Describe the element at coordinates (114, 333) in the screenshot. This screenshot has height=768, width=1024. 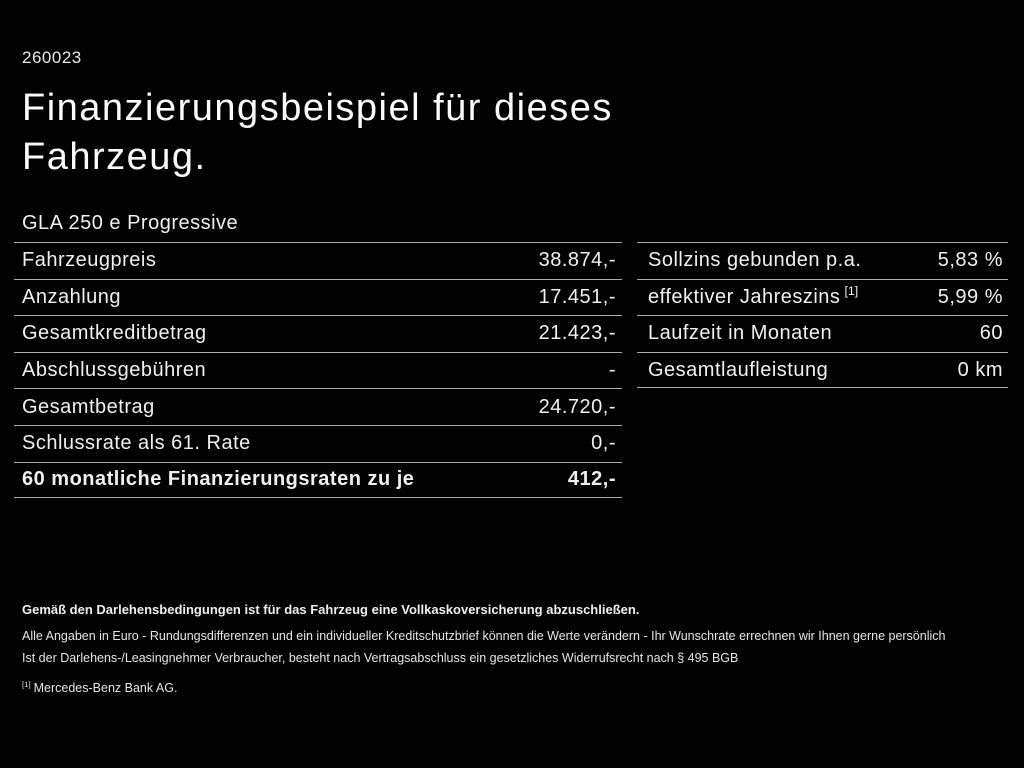
I see `row-label: Gesamtkreditbetrag` at that location.